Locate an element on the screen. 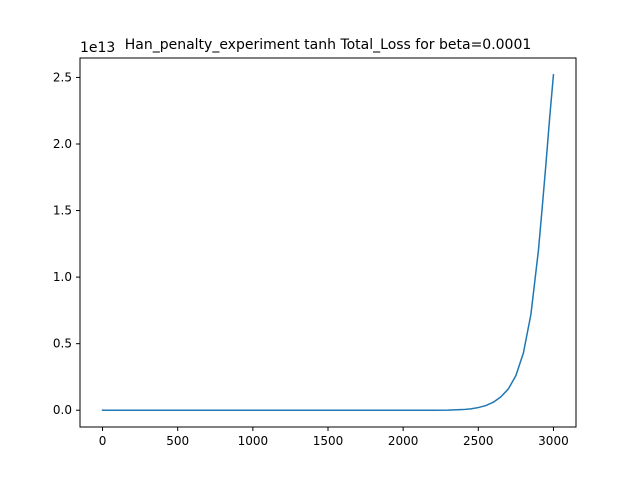 The image size is (640, 484). y-tick-label: 1.0 is located at coordinates (62, 277).